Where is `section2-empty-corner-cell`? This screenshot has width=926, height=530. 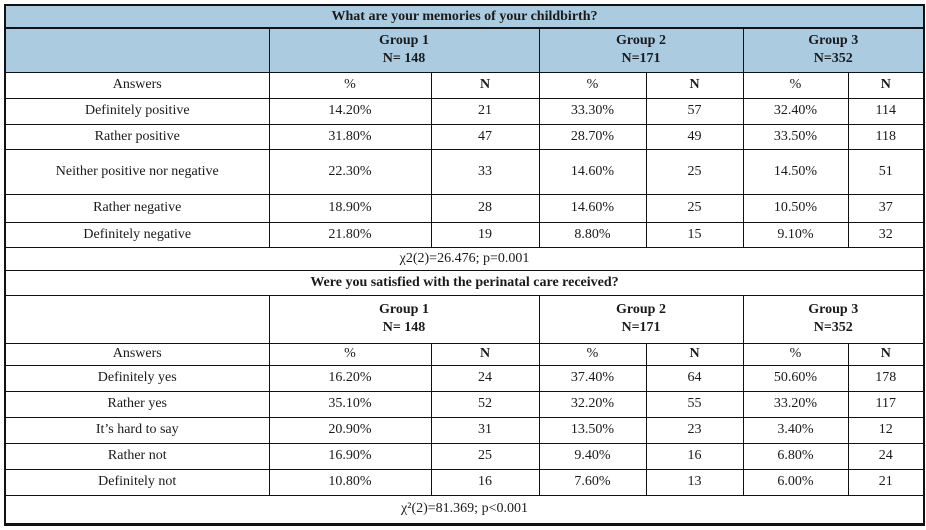 section2-empty-corner-cell is located at coordinates (137, 319).